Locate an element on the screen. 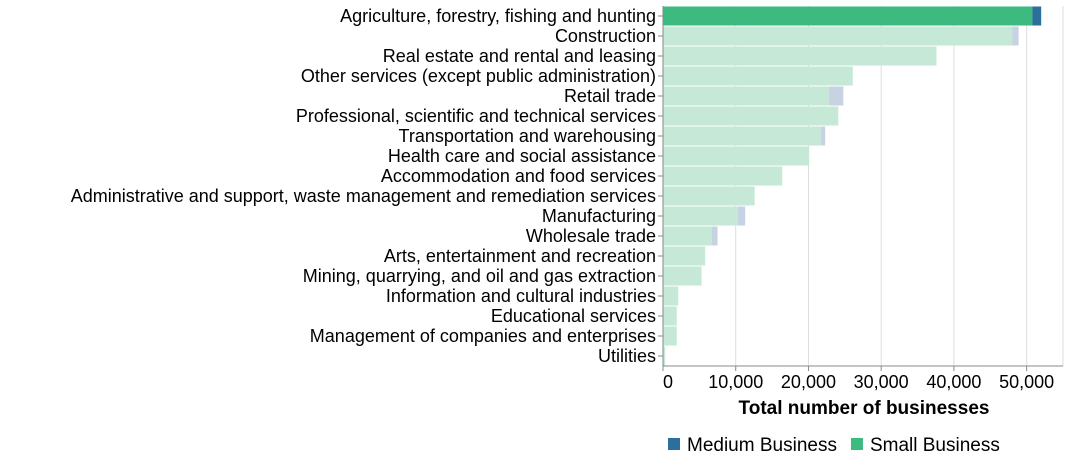 The image size is (1069, 460). category-label: Wholesale trade is located at coordinates (591, 236).